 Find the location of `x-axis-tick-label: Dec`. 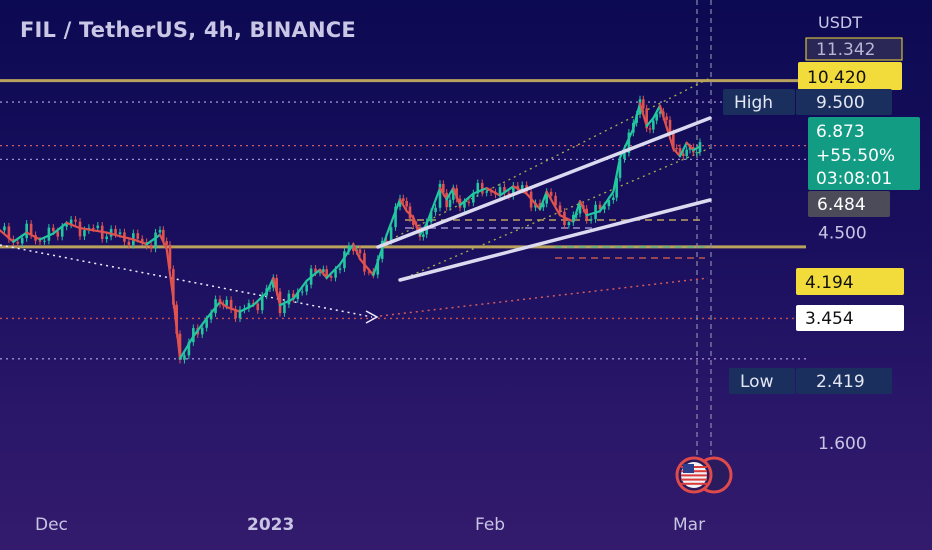

x-axis-tick-label: Dec is located at coordinates (51, 525).